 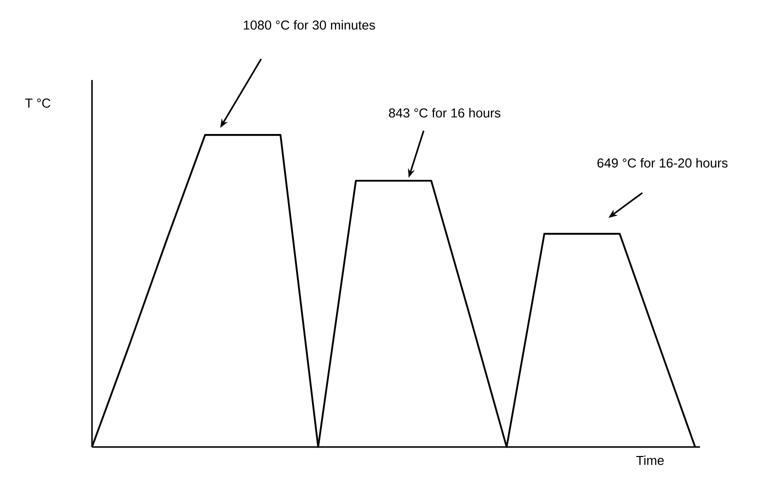 What do you see at coordinates (37, 103) in the screenshot?
I see `y-axis-title: T °C` at bounding box center [37, 103].